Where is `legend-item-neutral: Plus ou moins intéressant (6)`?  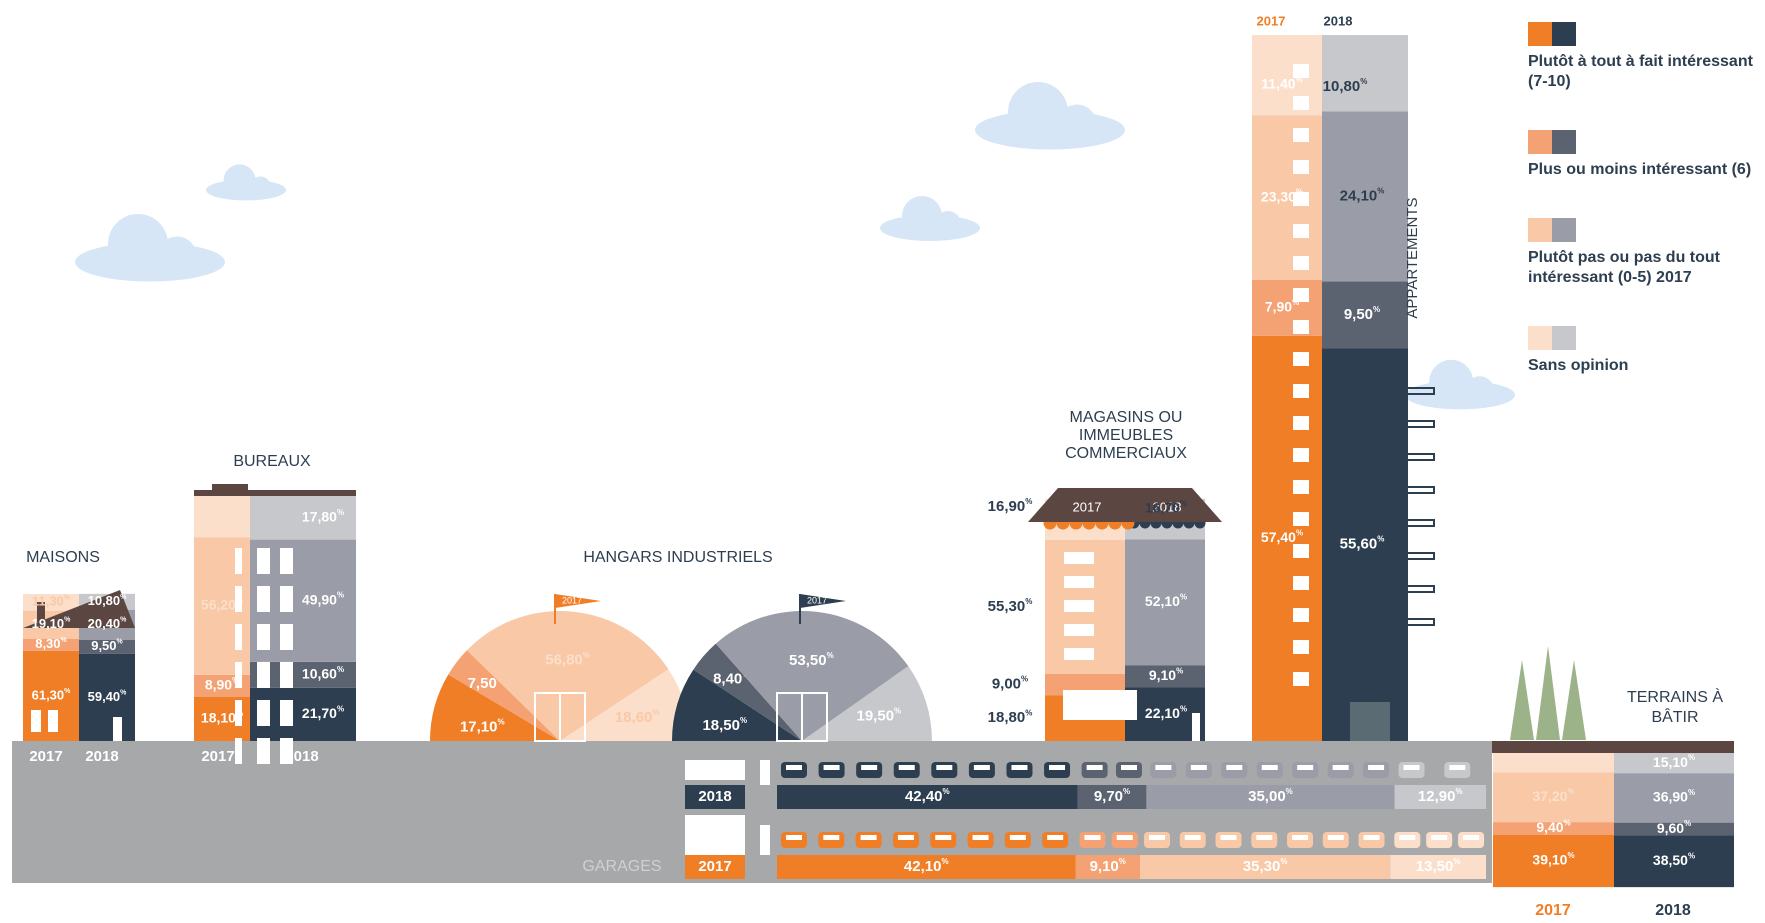 legend-item-neutral: Plus ou moins intéressant (6) is located at coordinates (1644, 155).